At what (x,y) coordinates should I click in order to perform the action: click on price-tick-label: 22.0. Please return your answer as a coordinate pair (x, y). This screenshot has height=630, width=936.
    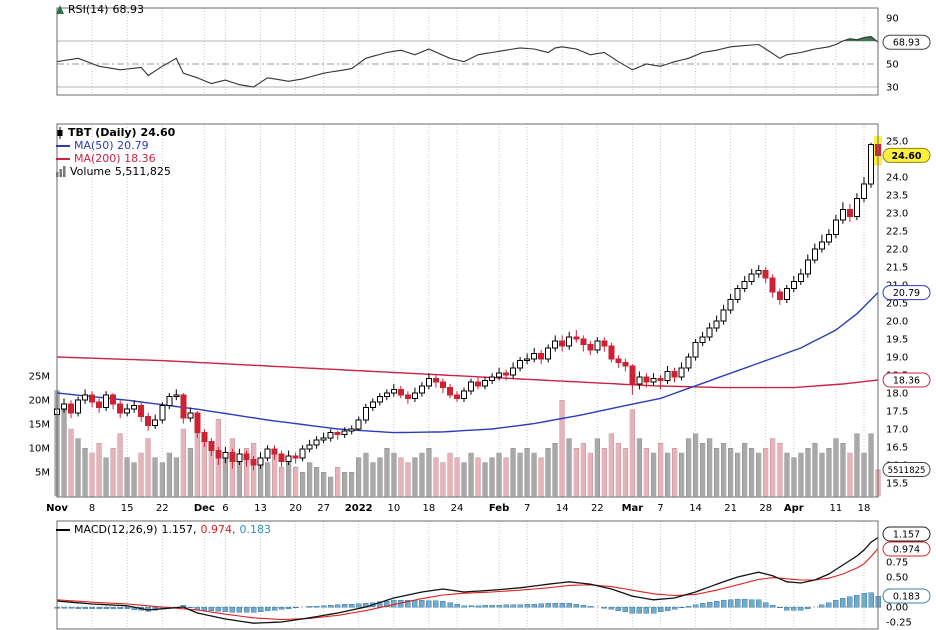
    Looking at the image, I should click on (897, 250).